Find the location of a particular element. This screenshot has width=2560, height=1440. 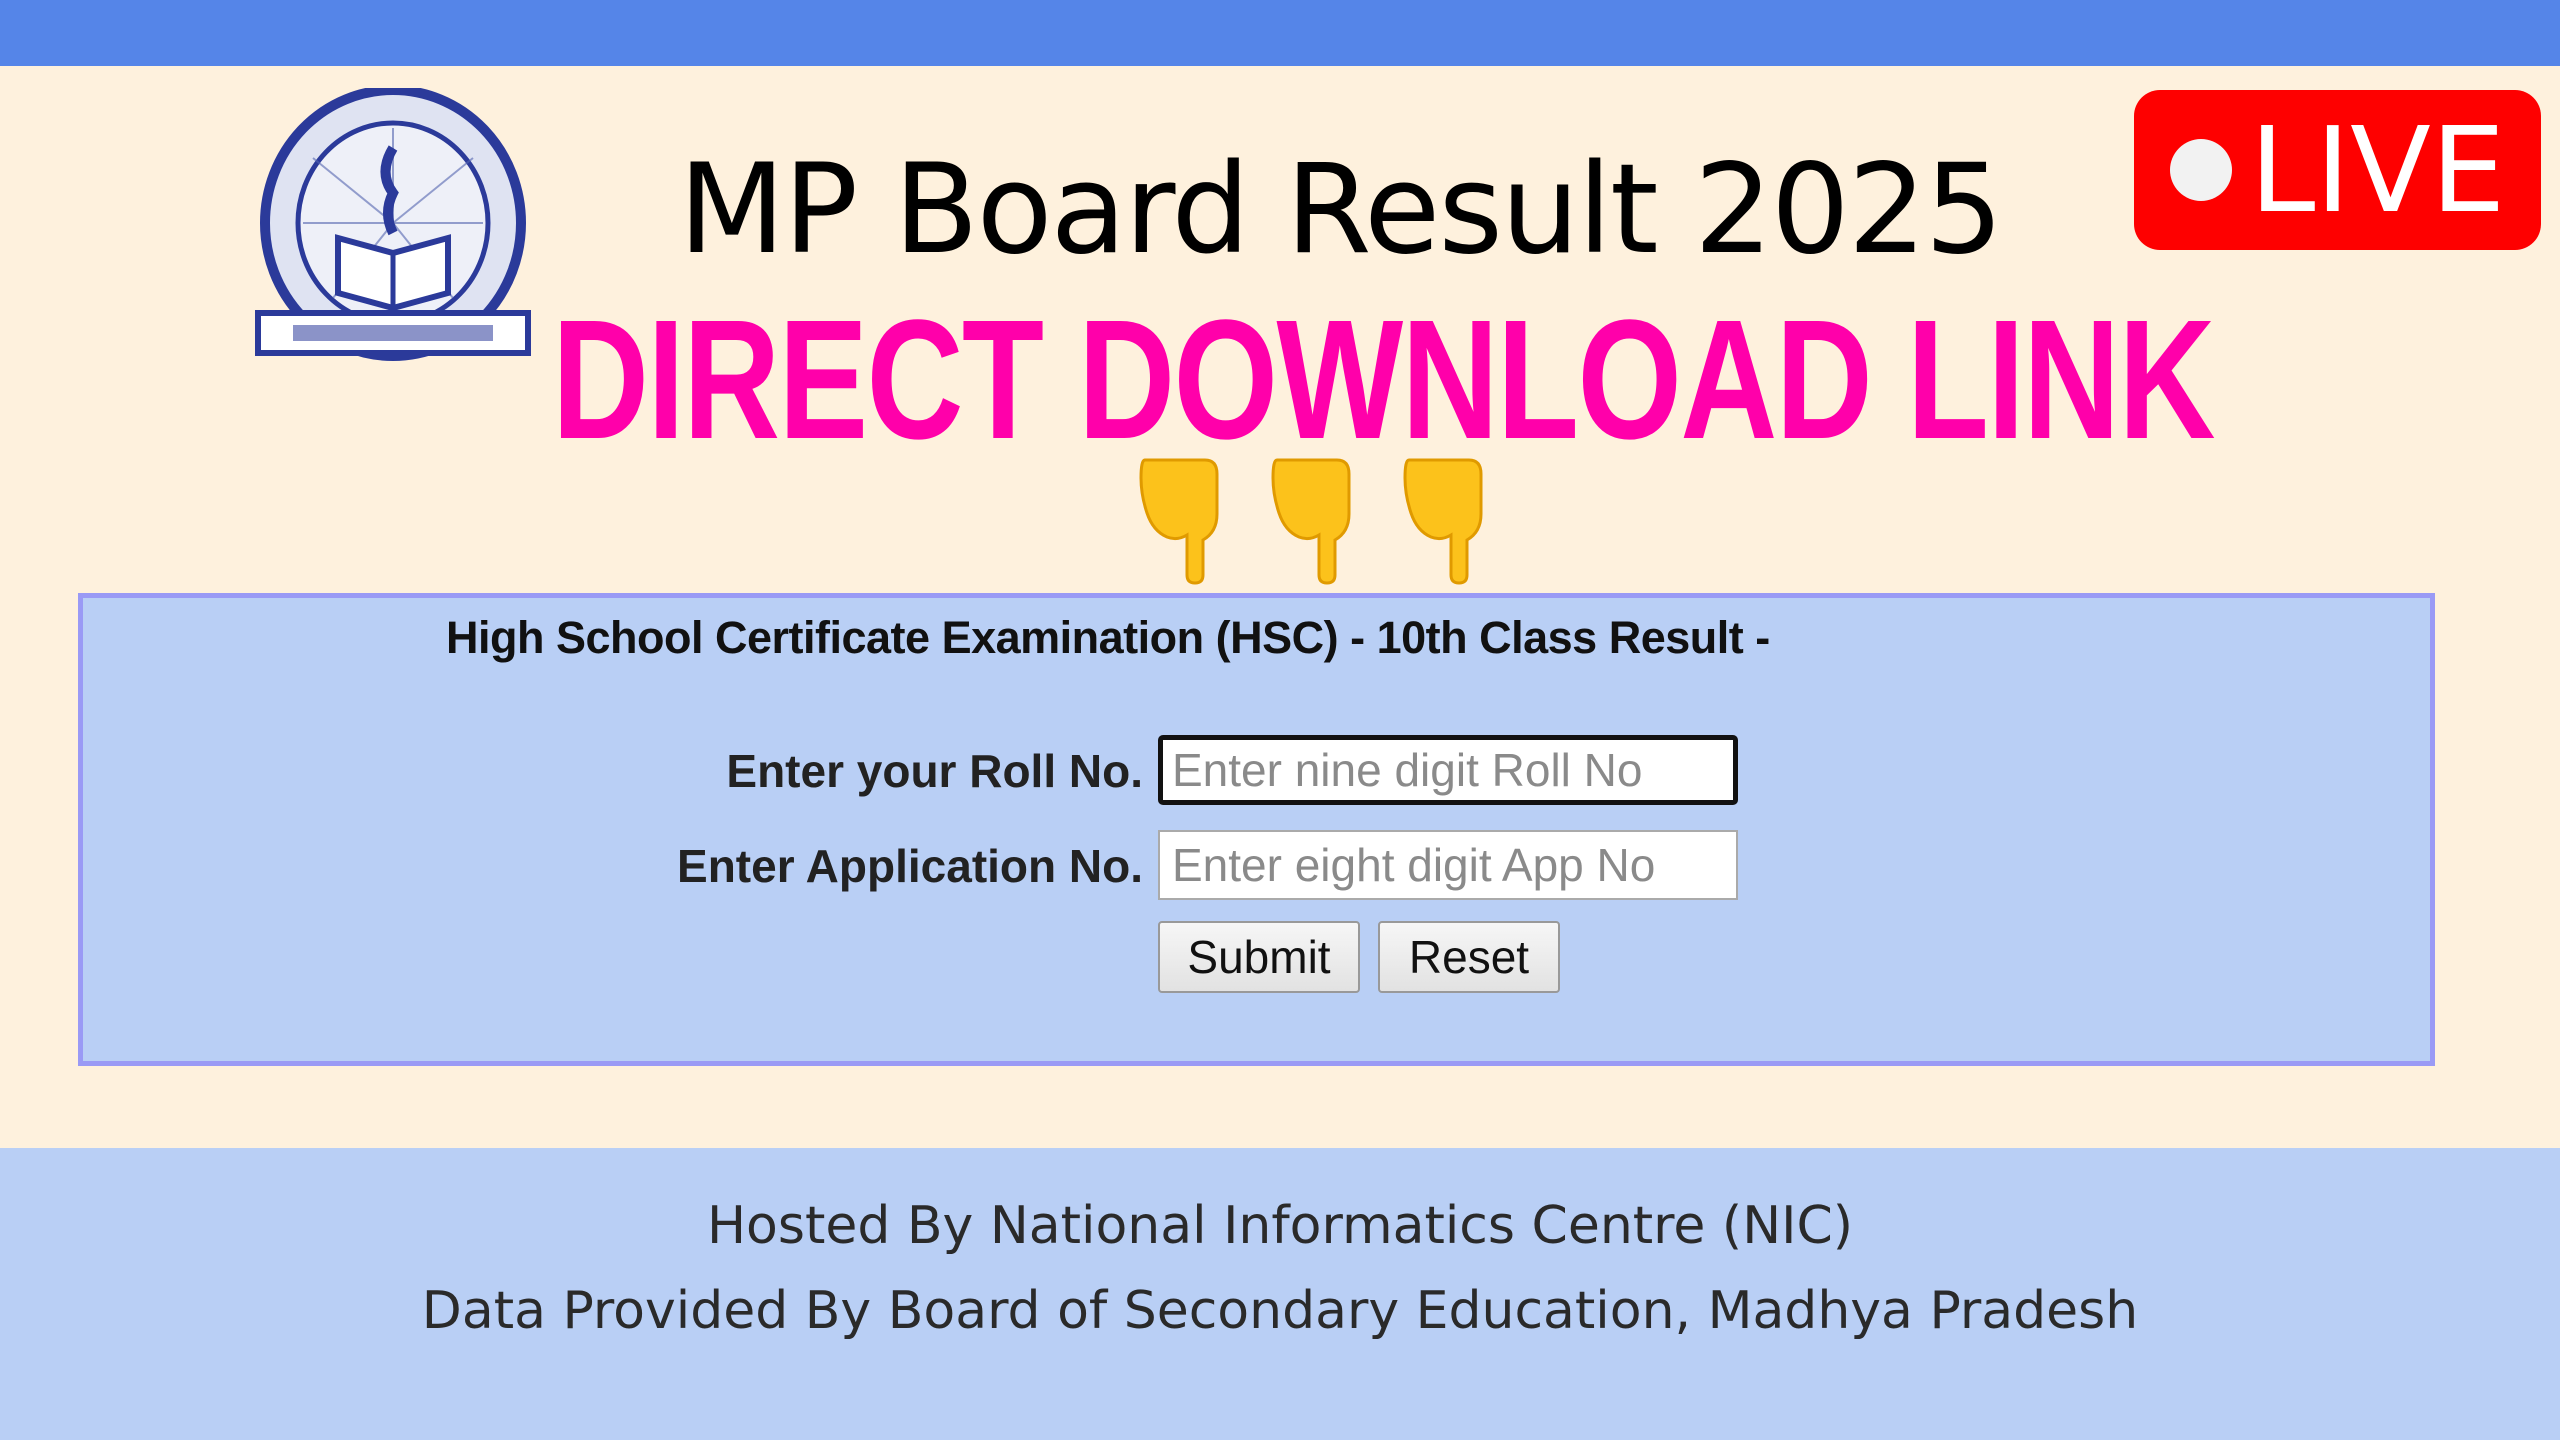

live-dot-icon is located at coordinates (2200, 170).